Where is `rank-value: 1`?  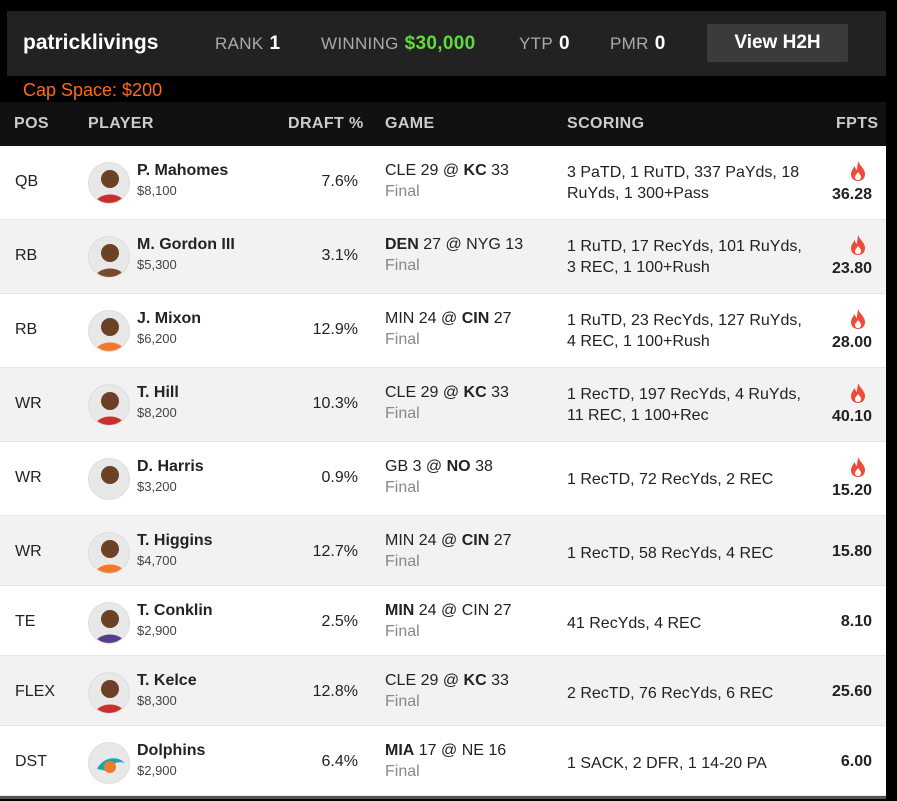 rank-value: 1 is located at coordinates (275, 43).